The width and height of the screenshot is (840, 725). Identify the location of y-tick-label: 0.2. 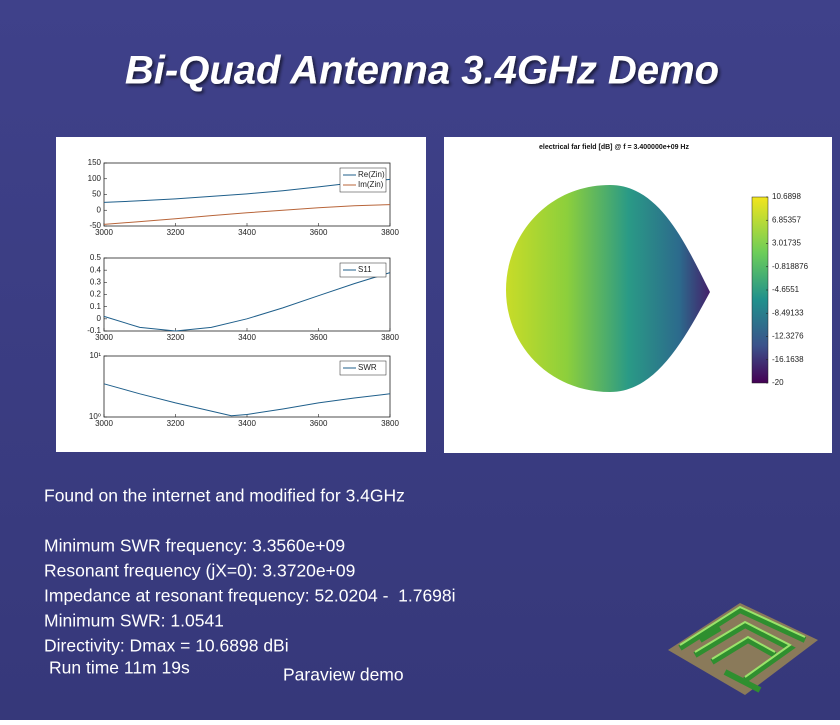
(96, 294).